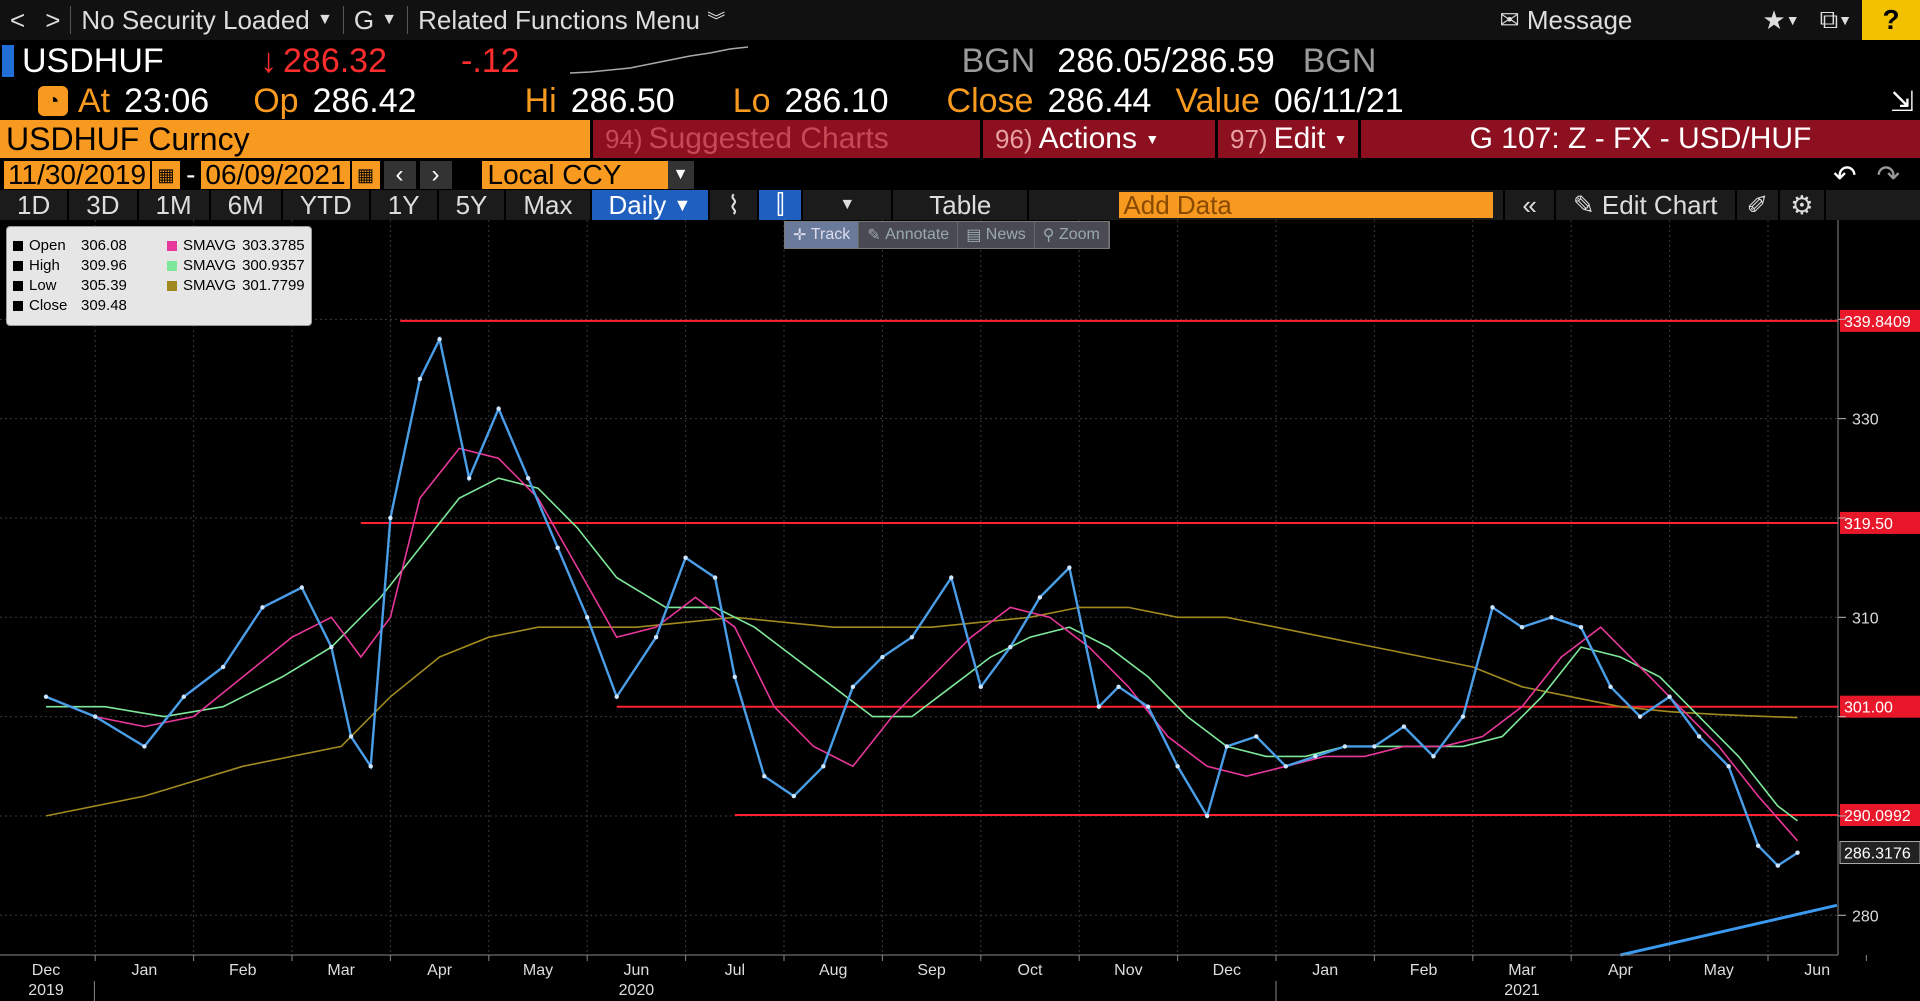 This screenshot has width=1920, height=1001. Describe the element at coordinates (53, 19) in the screenshot. I see `forward-button: >` at that location.